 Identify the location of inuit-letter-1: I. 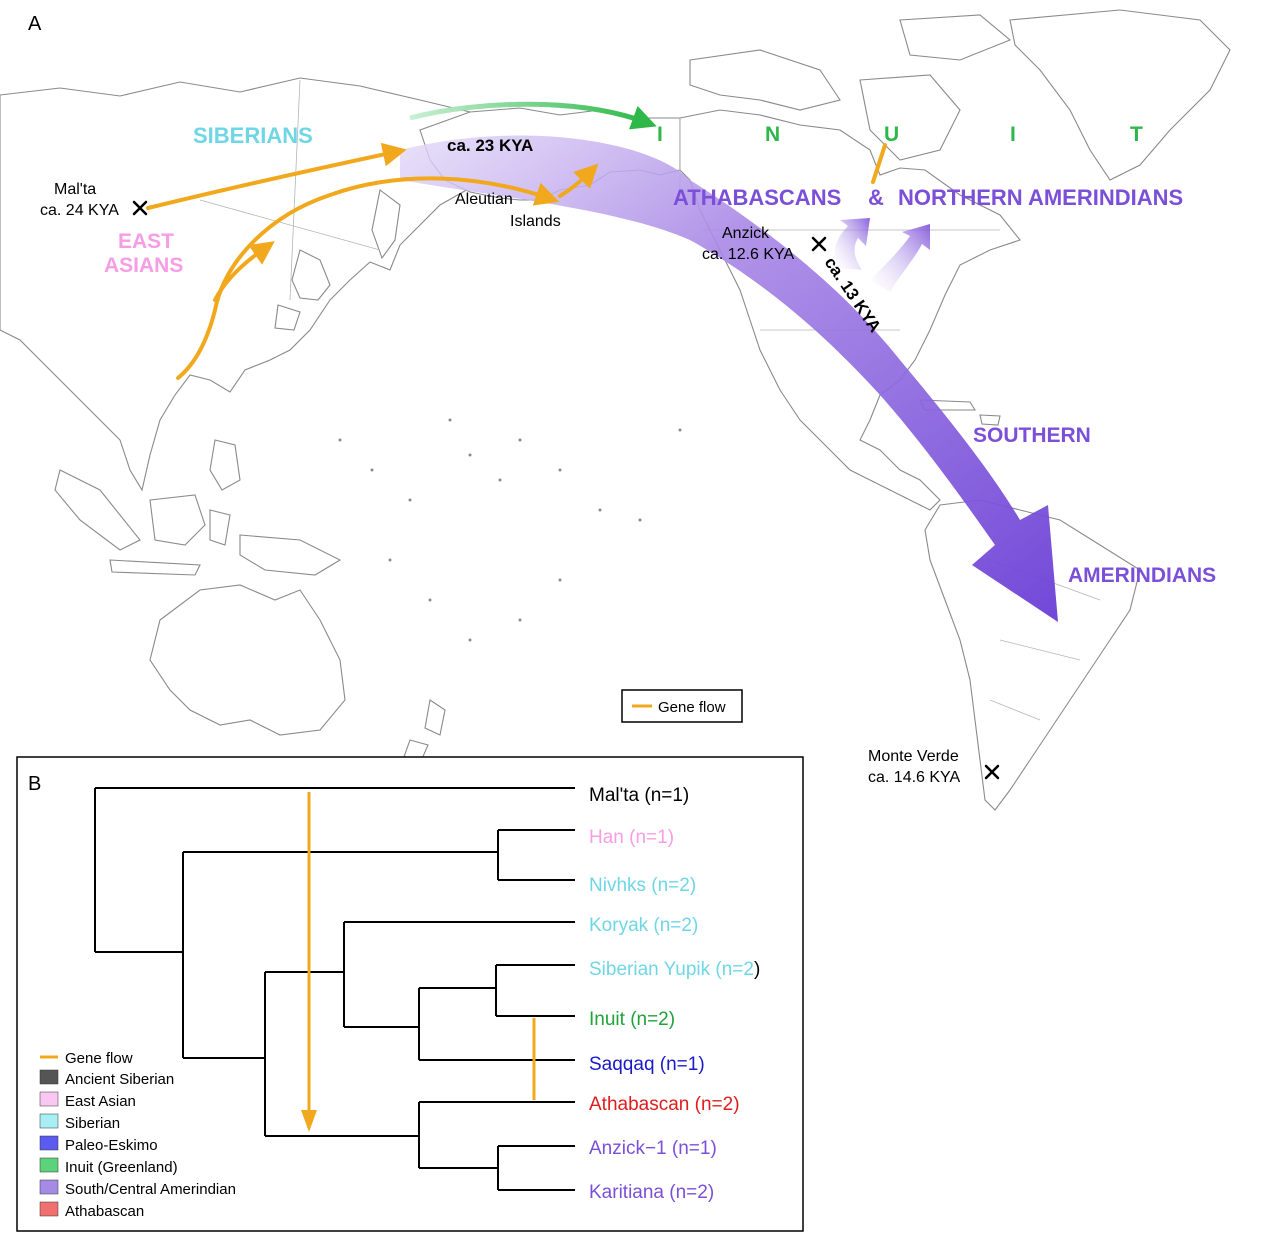
(660, 134).